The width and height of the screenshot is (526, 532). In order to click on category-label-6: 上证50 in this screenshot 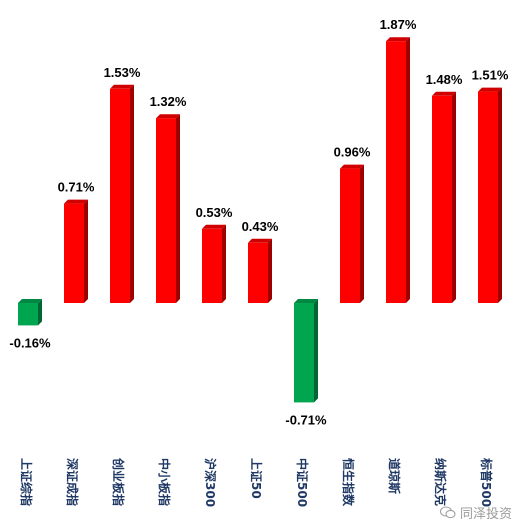, I will do `click(256, 478)`.